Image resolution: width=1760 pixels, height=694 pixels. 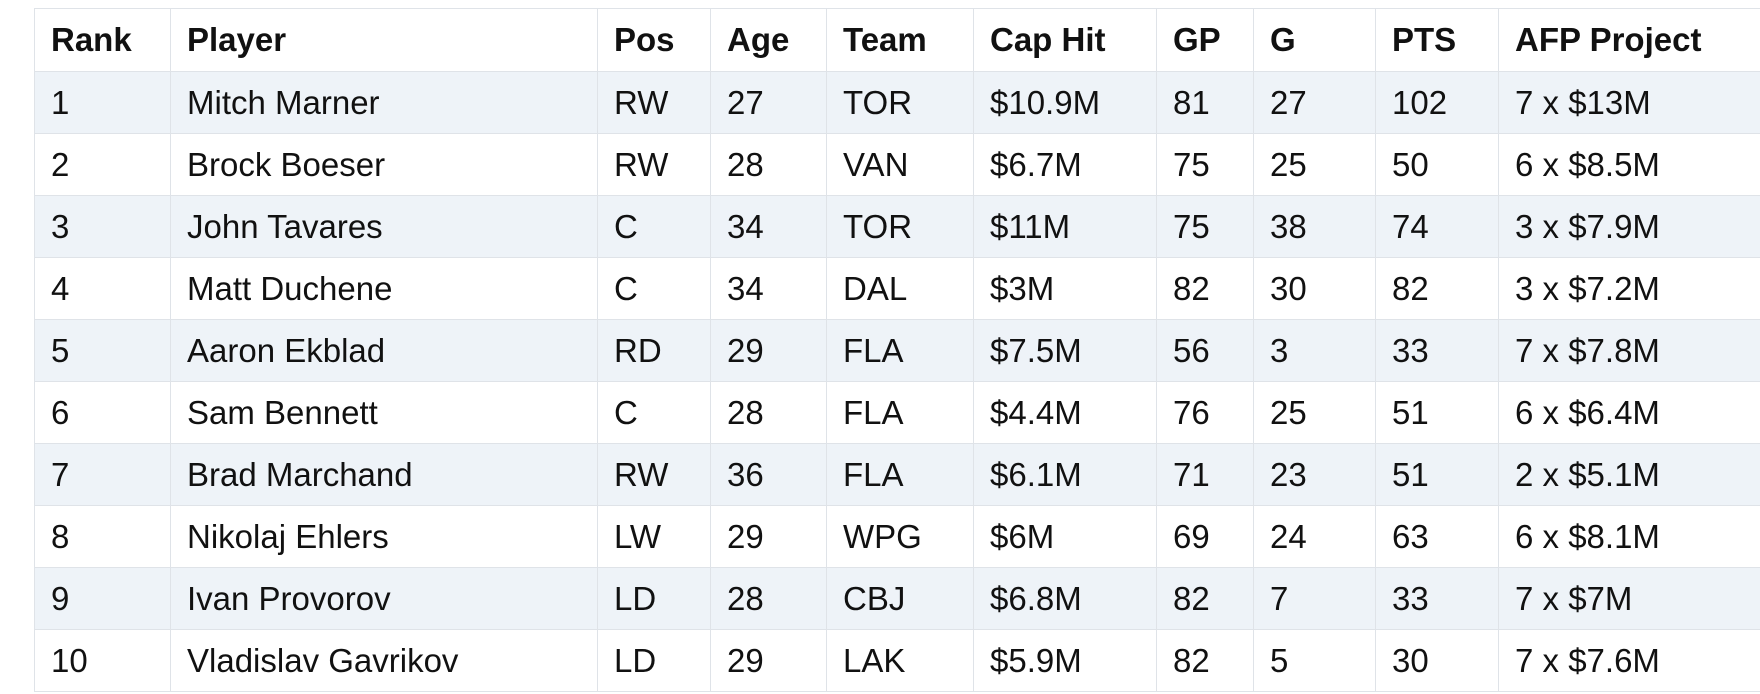 What do you see at coordinates (384, 288) in the screenshot?
I see `player-cell: Matt Duchene` at bounding box center [384, 288].